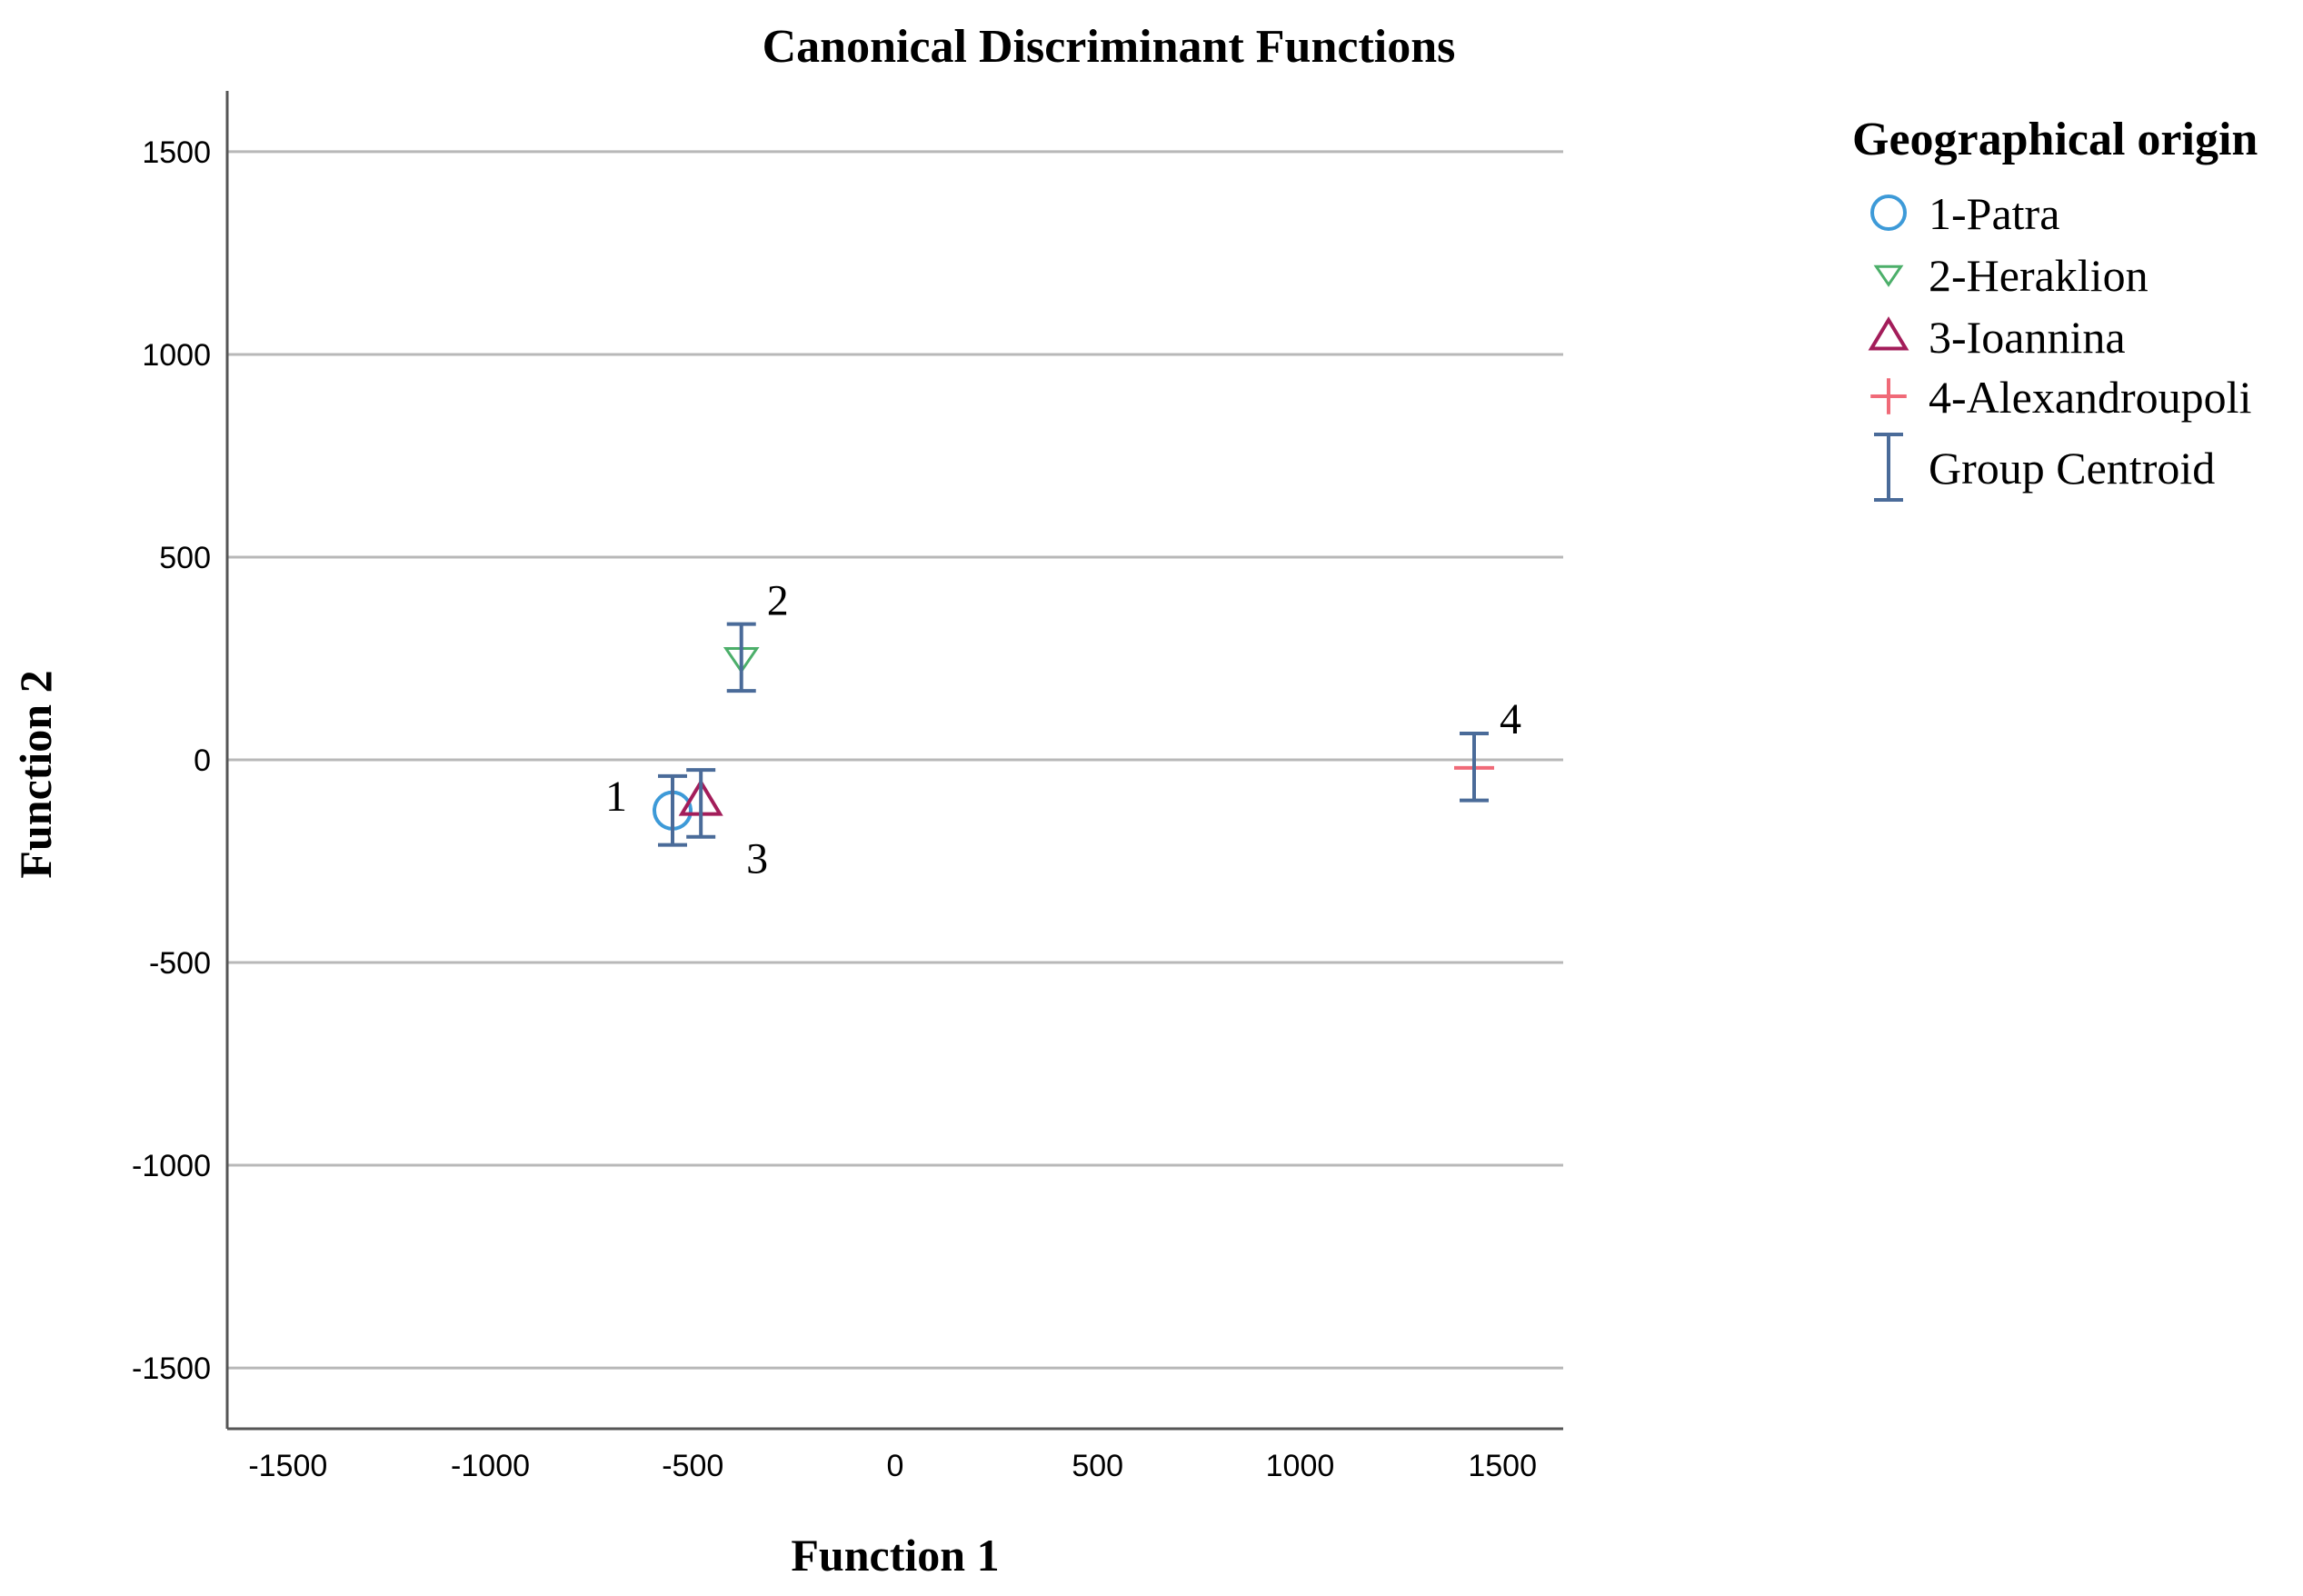 The height and width of the screenshot is (1596, 2303). What do you see at coordinates (895, 1466) in the screenshot?
I see `x-tick-label-3: 0` at bounding box center [895, 1466].